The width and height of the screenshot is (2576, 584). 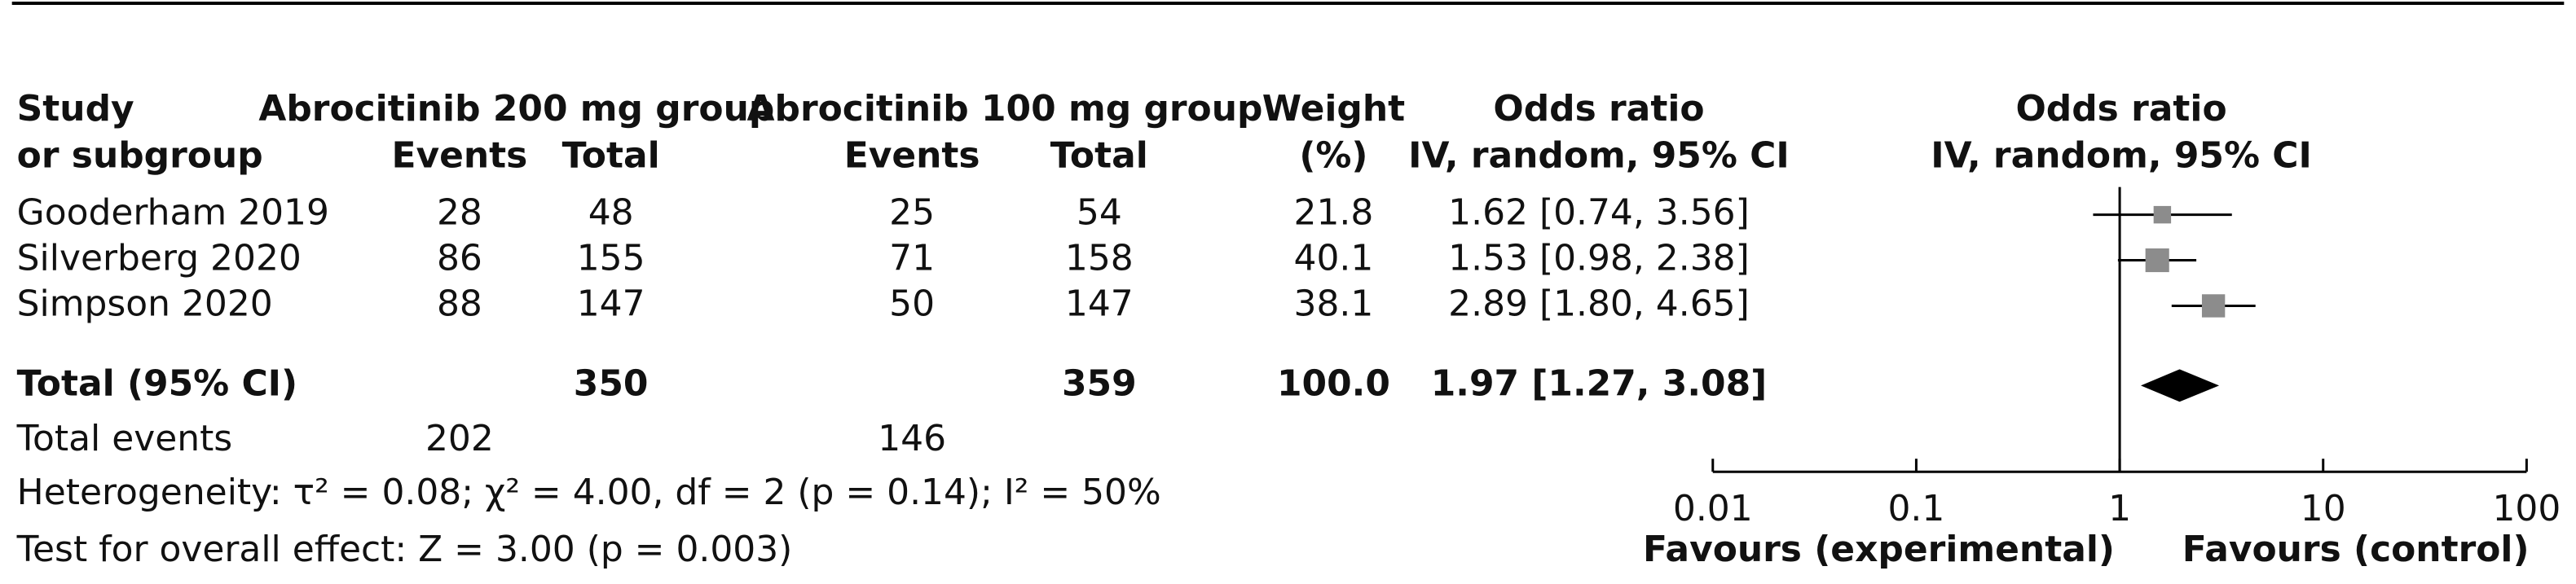 What do you see at coordinates (1333, 156) in the screenshot?
I see `header: (%)` at bounding box center [1333, 156].